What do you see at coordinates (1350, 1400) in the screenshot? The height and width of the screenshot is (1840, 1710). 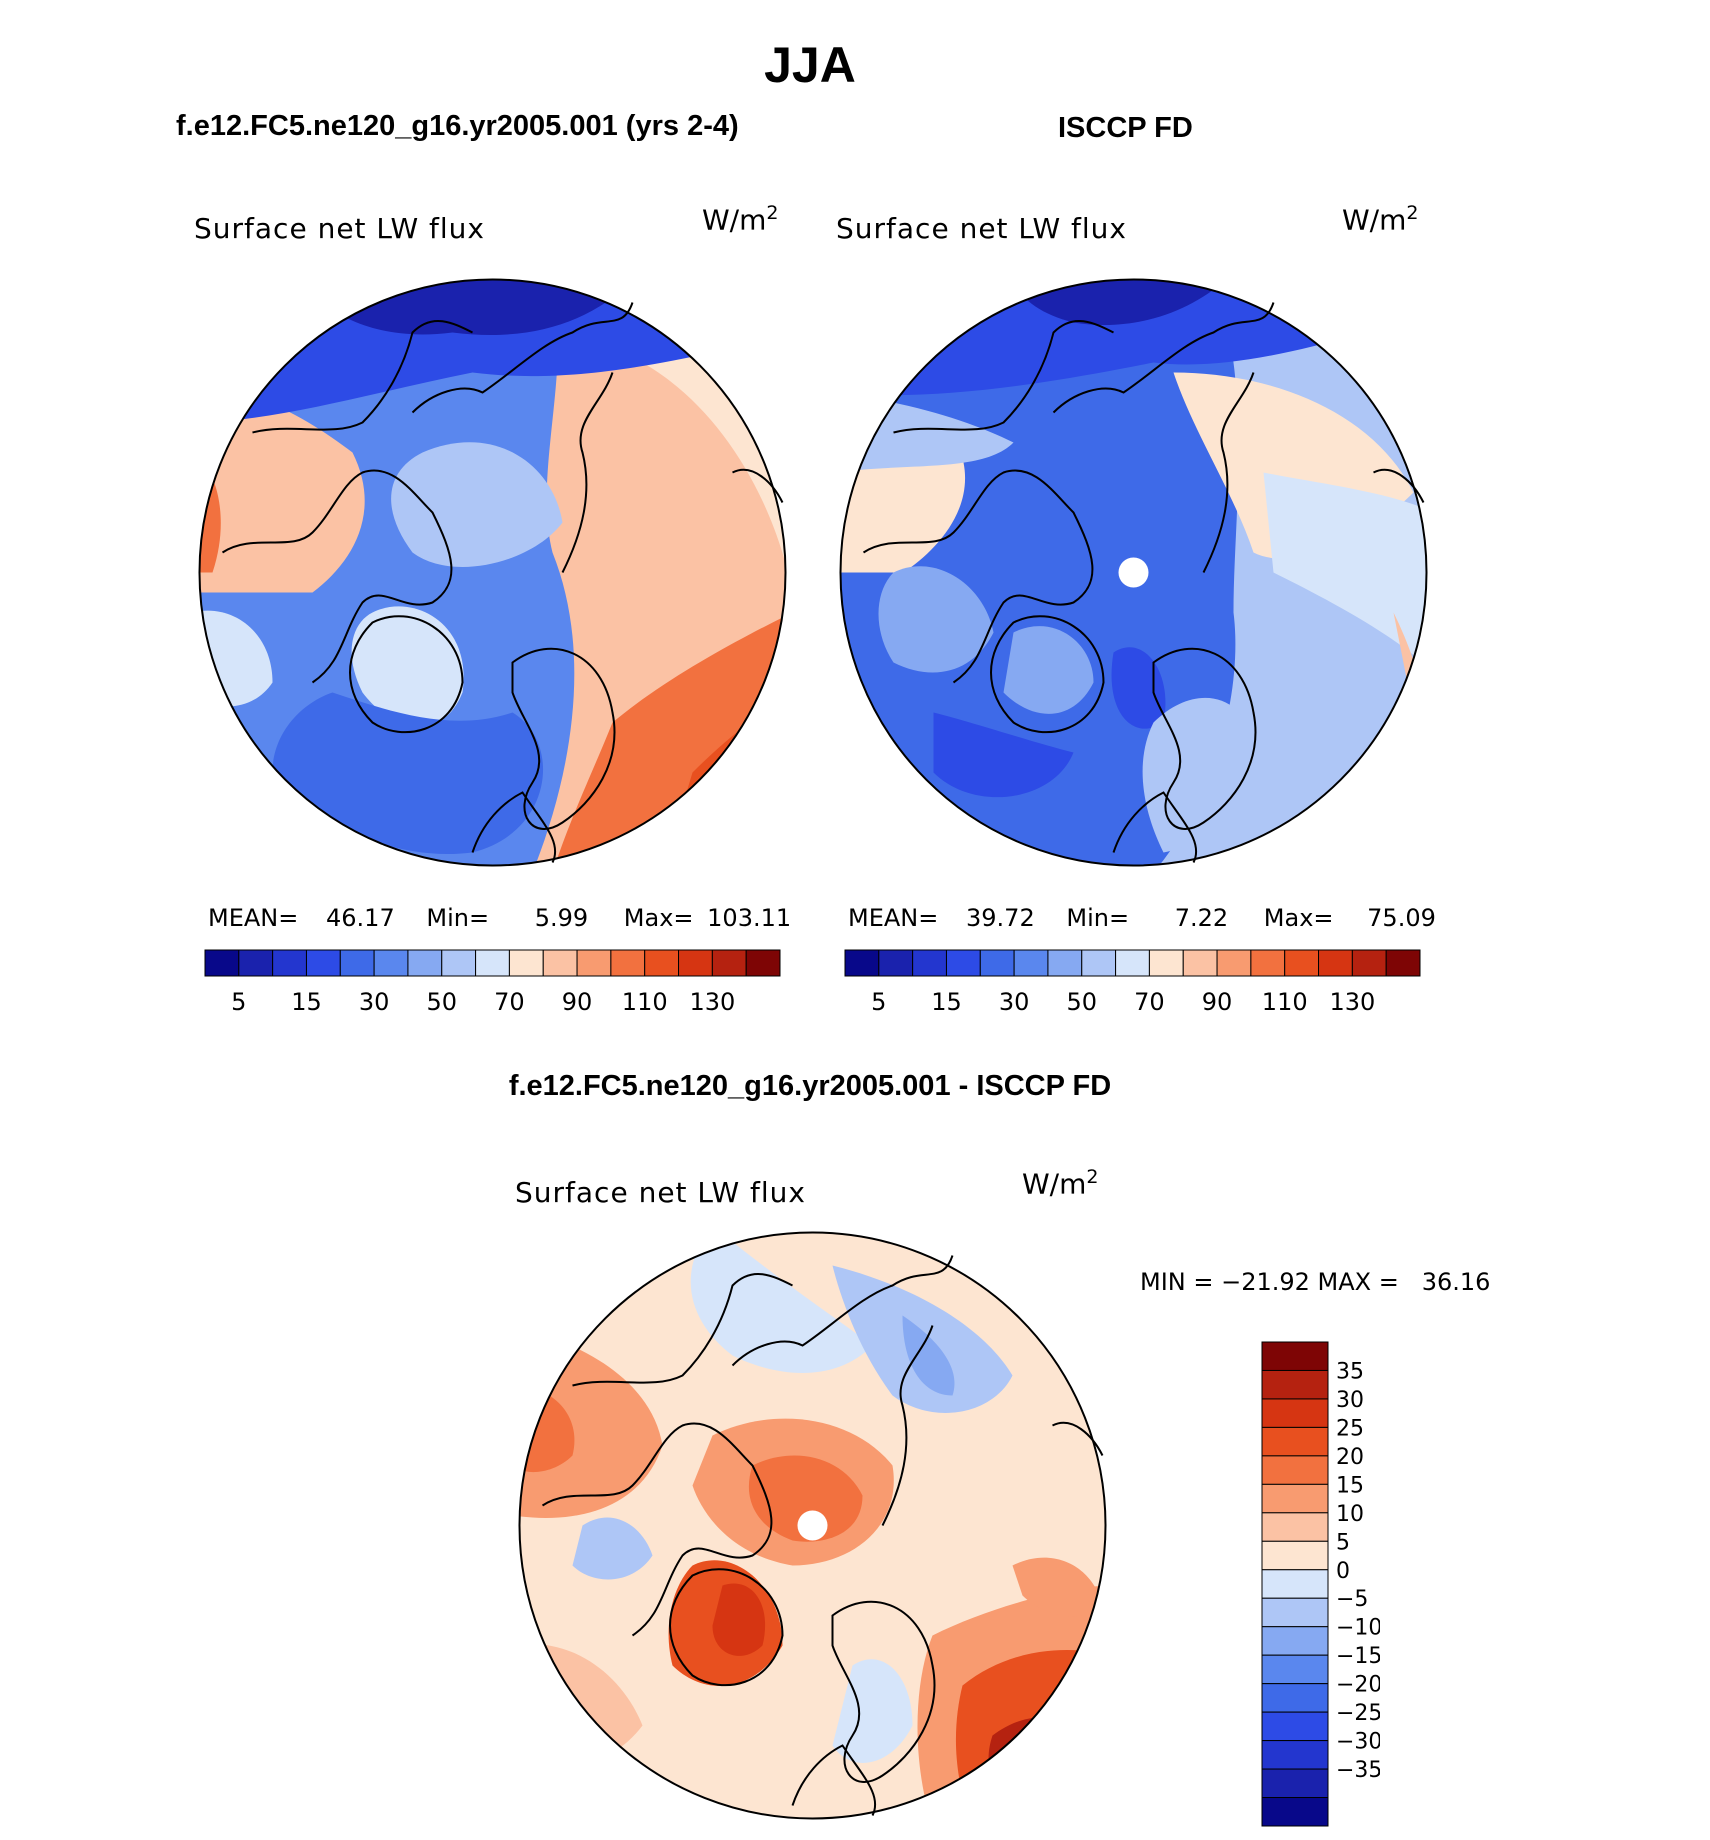 I see `panel3-colorbar-tick-label: 30` at bounding box center [1350, 1400].